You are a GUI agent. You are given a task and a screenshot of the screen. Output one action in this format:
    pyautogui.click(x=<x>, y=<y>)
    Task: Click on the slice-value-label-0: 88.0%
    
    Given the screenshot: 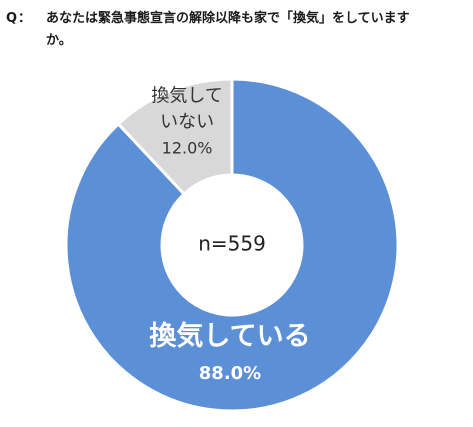 What is the action you would take?
    pyautogui.click(x=230, y=373)
    